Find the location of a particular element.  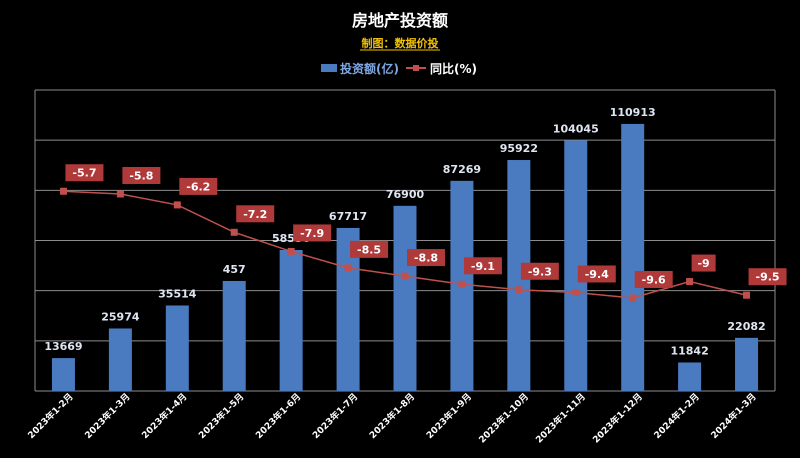

yoy-value-label: -8.5 is located at coordinates (369, 249).